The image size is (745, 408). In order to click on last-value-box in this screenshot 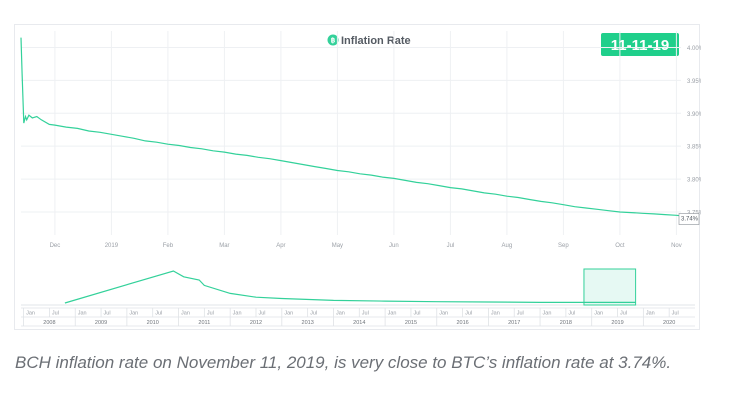, I will do `click(689, 219)`.